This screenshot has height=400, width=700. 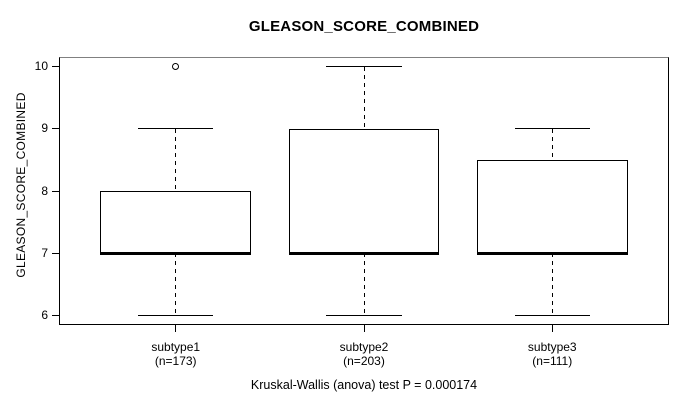 I want to click on group-name: subtype3, so click(x=552, y=347).